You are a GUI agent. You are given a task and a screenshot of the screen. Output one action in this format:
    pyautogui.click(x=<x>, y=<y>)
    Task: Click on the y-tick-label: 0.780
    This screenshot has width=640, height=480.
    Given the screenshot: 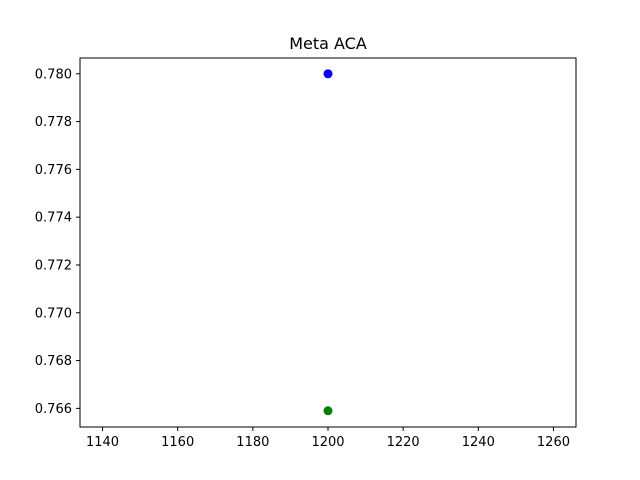 What is the action you would take?
    pyautogui.click(x=53, y=74)
    